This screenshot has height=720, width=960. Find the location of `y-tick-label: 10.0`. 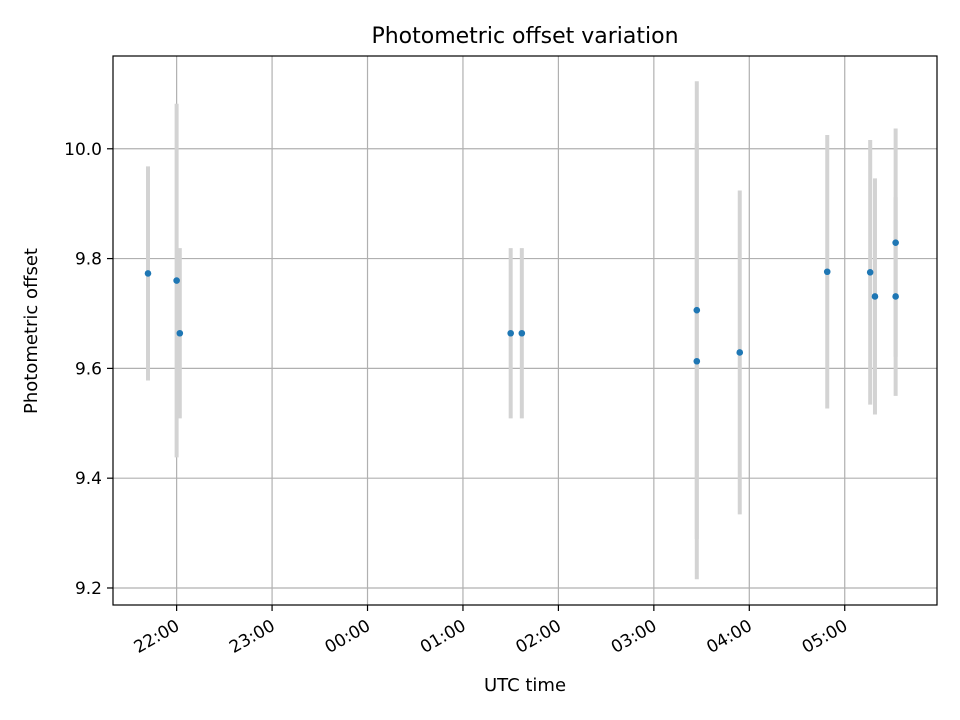

y-tick-label: 10.0 is located at coordinates (83, 150).